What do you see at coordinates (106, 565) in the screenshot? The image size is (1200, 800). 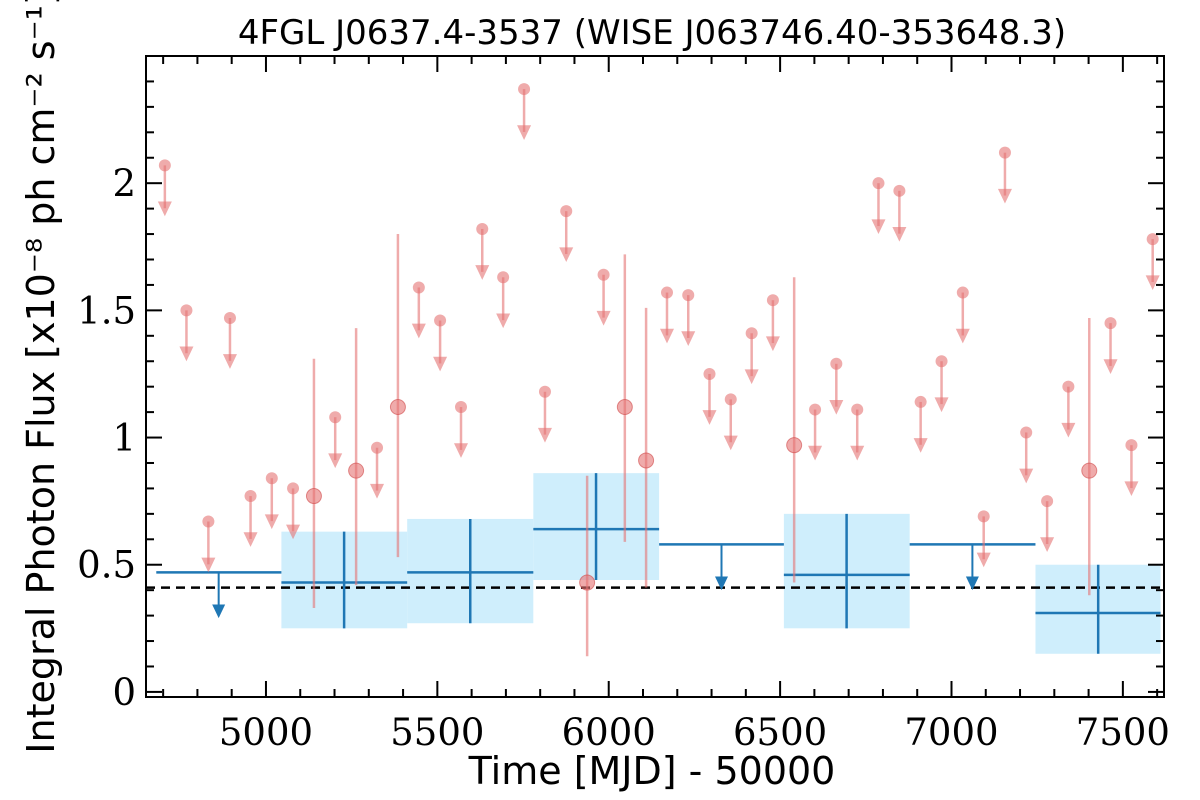 I see `y-tick-label: 0.5` at bounding box center [106, 565].